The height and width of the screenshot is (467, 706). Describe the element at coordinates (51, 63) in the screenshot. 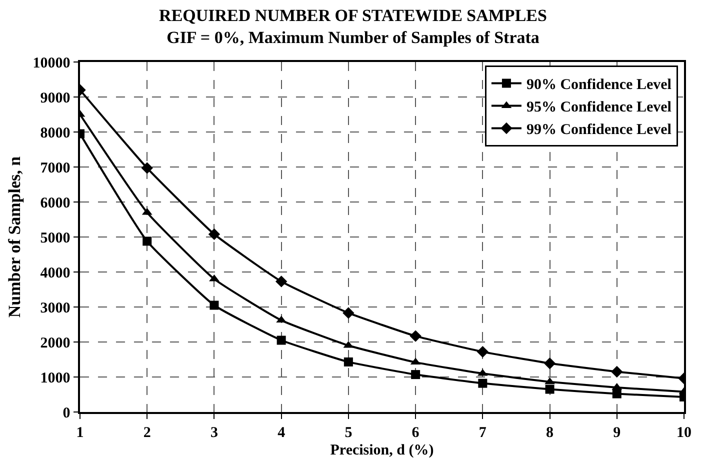

I see `y-tick-label: 10000` at that location.